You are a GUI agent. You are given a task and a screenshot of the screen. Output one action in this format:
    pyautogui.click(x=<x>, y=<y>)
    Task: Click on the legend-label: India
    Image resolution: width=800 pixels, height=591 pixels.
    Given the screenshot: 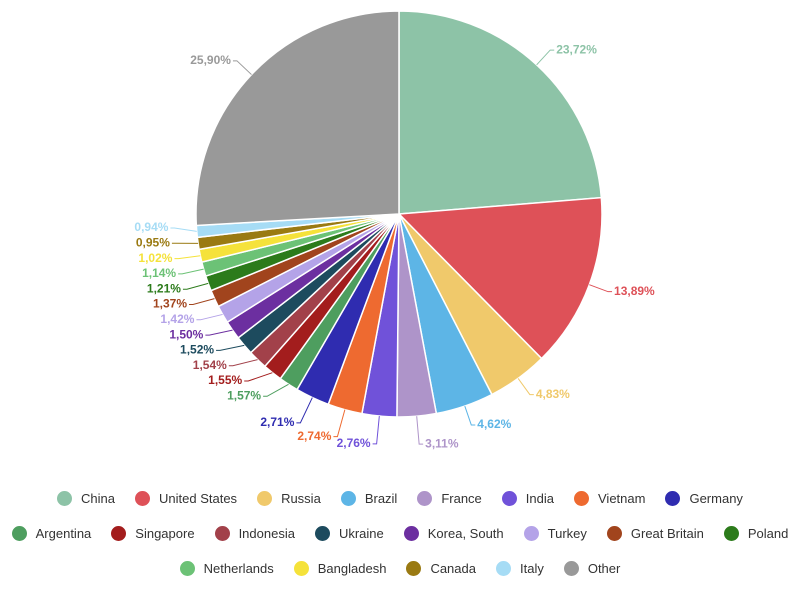 What is the action you would take?
    pyautogui.click(x=539, y=498)
    